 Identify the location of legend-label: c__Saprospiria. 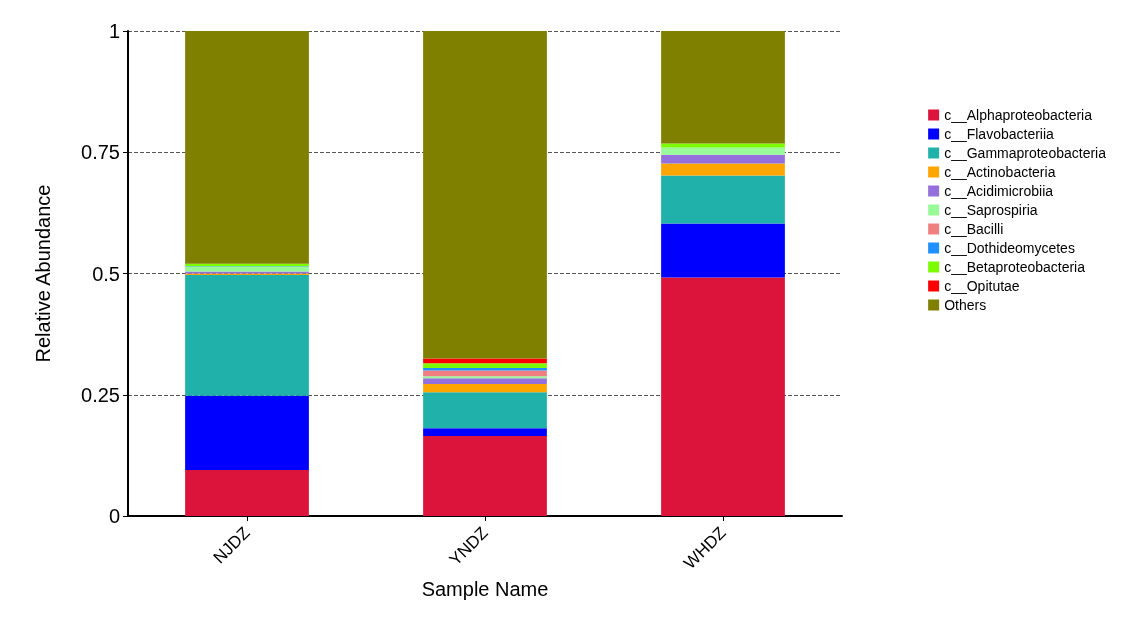
(991, 210).